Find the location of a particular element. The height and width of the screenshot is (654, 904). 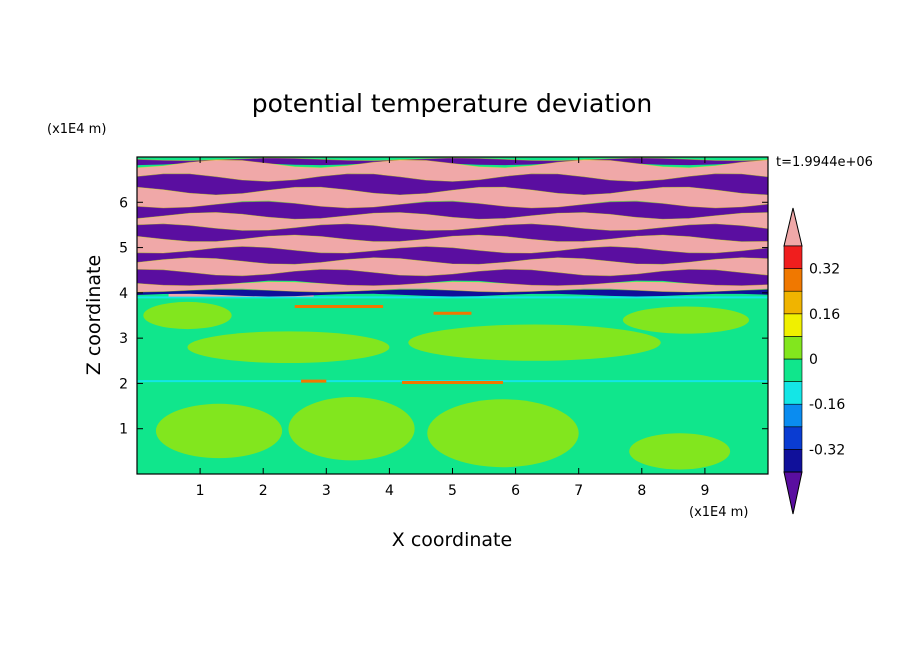

x-tick-label: 6 is located at coordinates (515, 491).